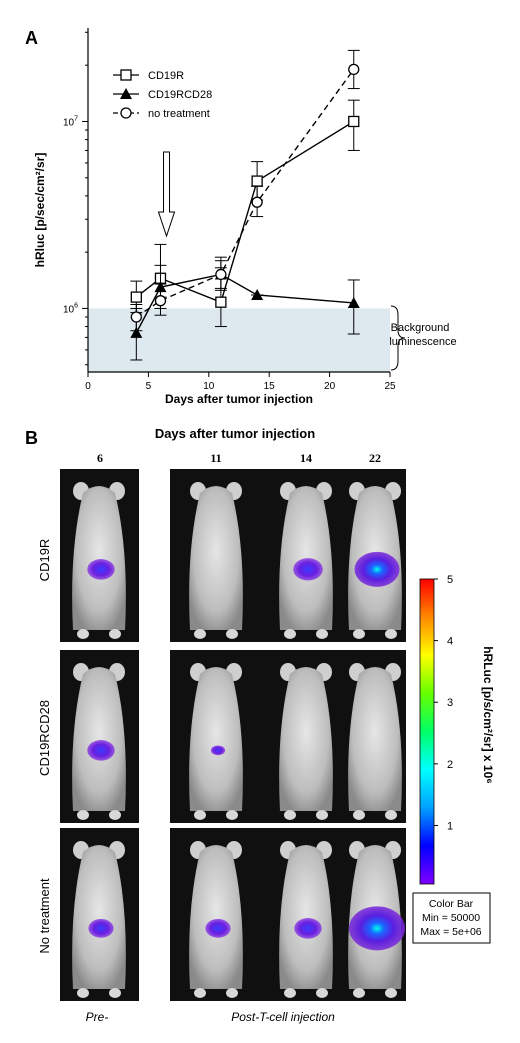 The image size is (520, 1043). Describe the element at coordinates (330, 386) in the screenshot. I see `x-tick-label: 20` at that location.